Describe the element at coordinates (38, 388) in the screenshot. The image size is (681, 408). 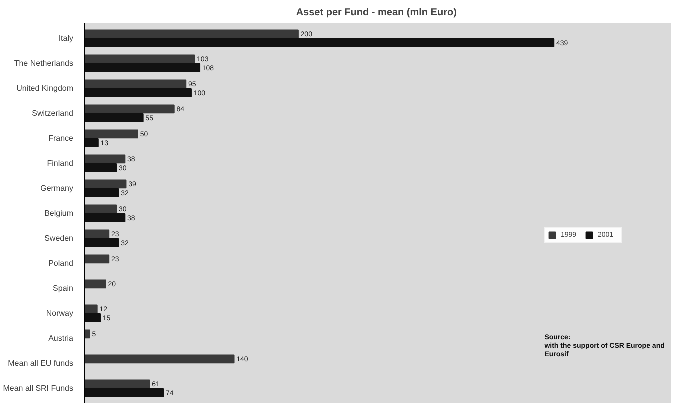
I see `y-tick-label: Mean all SRI Funds` at that location.